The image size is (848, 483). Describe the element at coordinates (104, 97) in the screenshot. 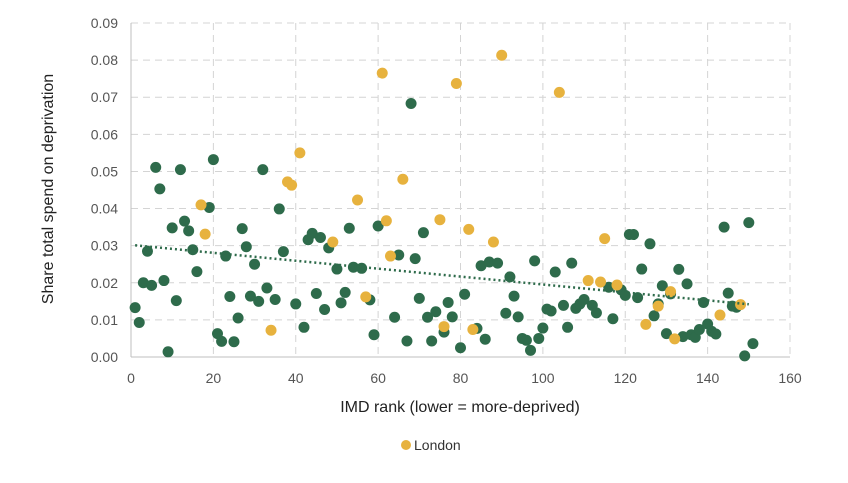

I see `y-tick-label: 0.07` at that location.